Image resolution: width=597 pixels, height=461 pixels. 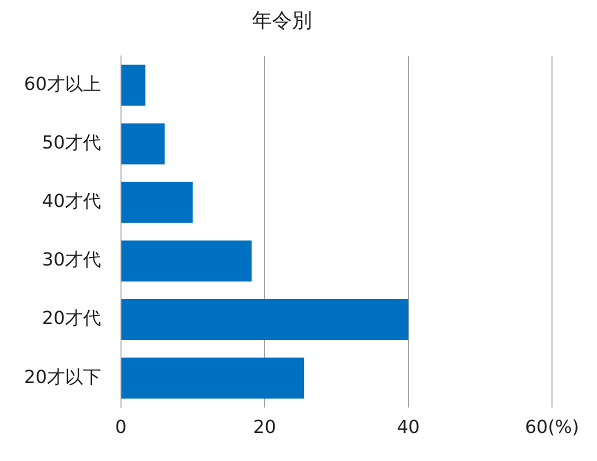 What do you see at coordinates (264, 427) in the screenshot?
I see `x-tick-label: 20` at bounding box center [264, 427].